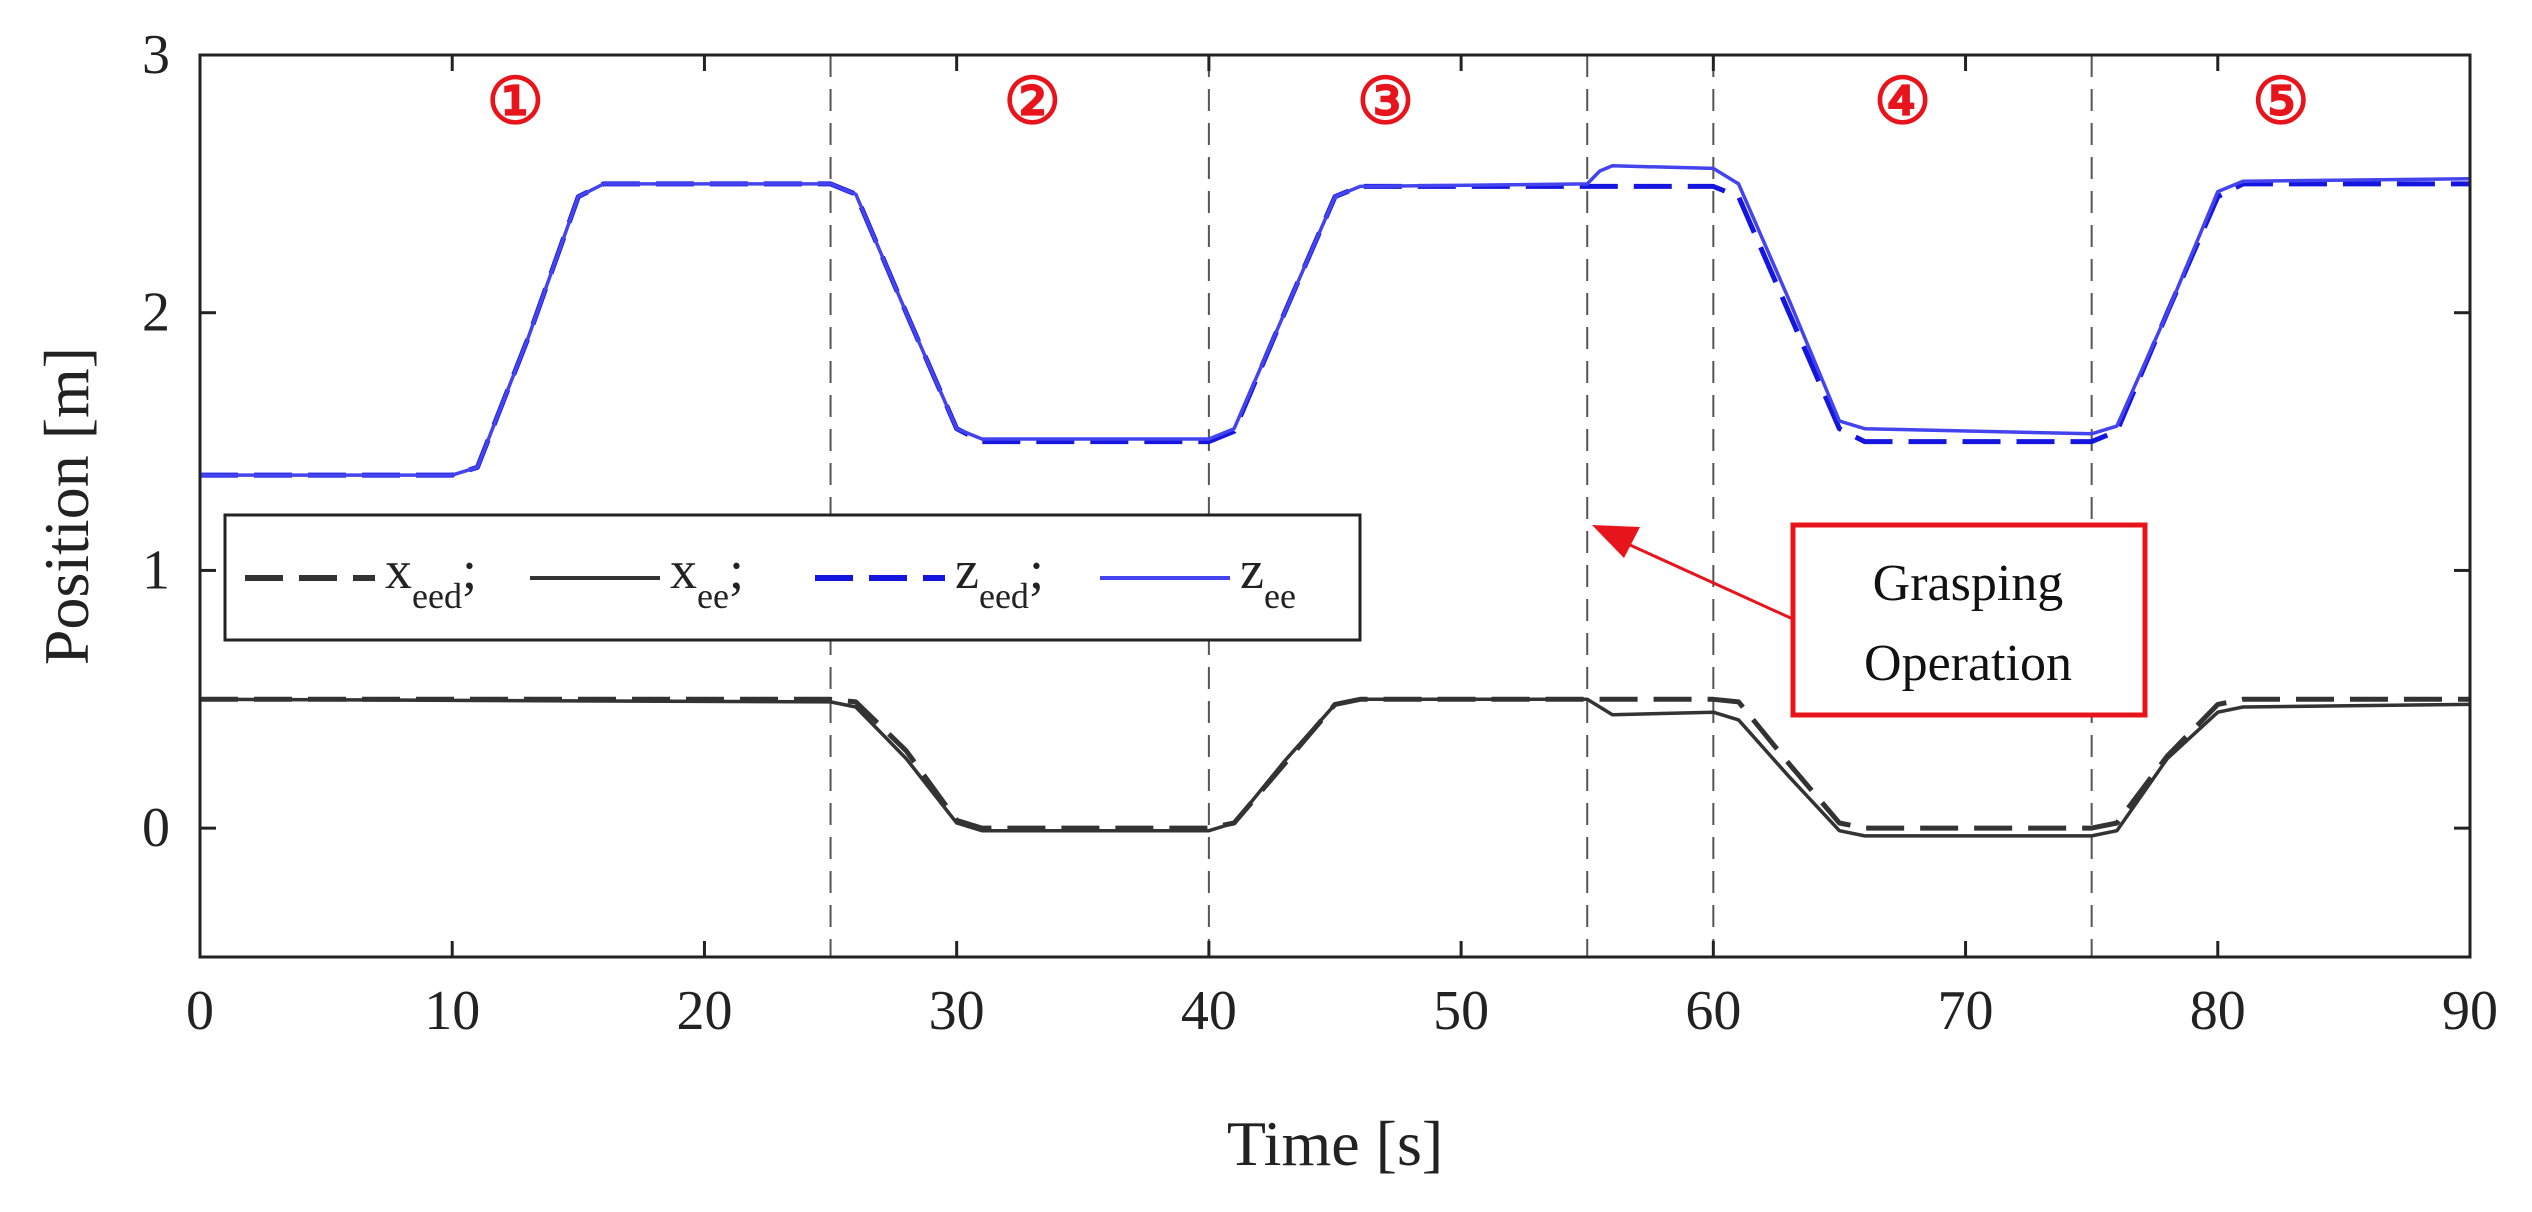  Describe the element at coordinates (704, 1011) in the screenshot. I see `x-tick-label: 20` at that location.